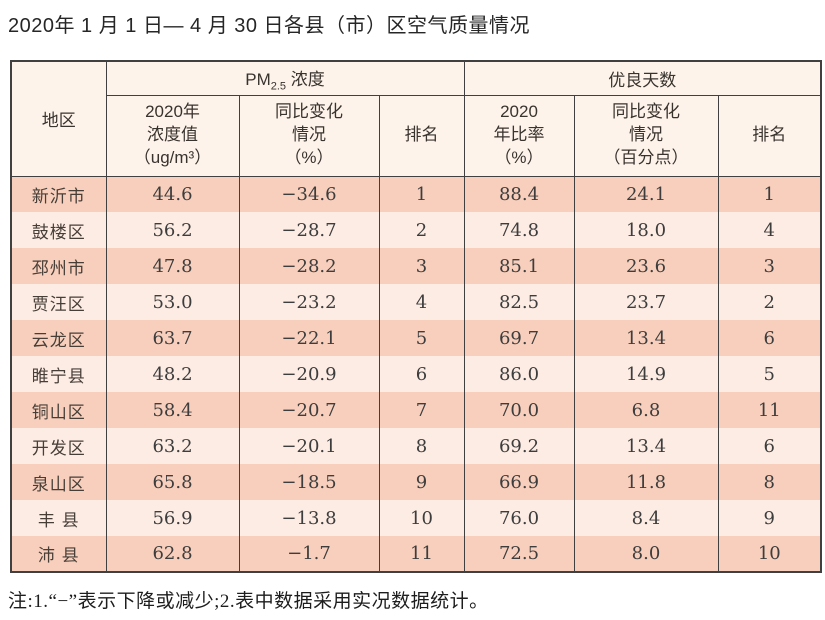 The image size is (825, 620). What do you see at coordinates (646, 136) in the screenshot?
I see `col-header-ratio-change: 同比变化 情况 （百分点）` at bounding box center [646, 136].